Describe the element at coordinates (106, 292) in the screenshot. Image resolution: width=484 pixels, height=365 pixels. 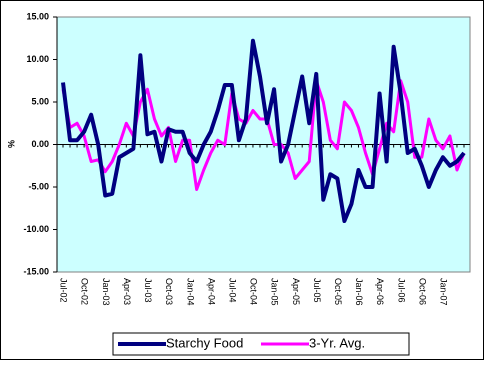
I see `x-tick-label: Jan-03` at that location.